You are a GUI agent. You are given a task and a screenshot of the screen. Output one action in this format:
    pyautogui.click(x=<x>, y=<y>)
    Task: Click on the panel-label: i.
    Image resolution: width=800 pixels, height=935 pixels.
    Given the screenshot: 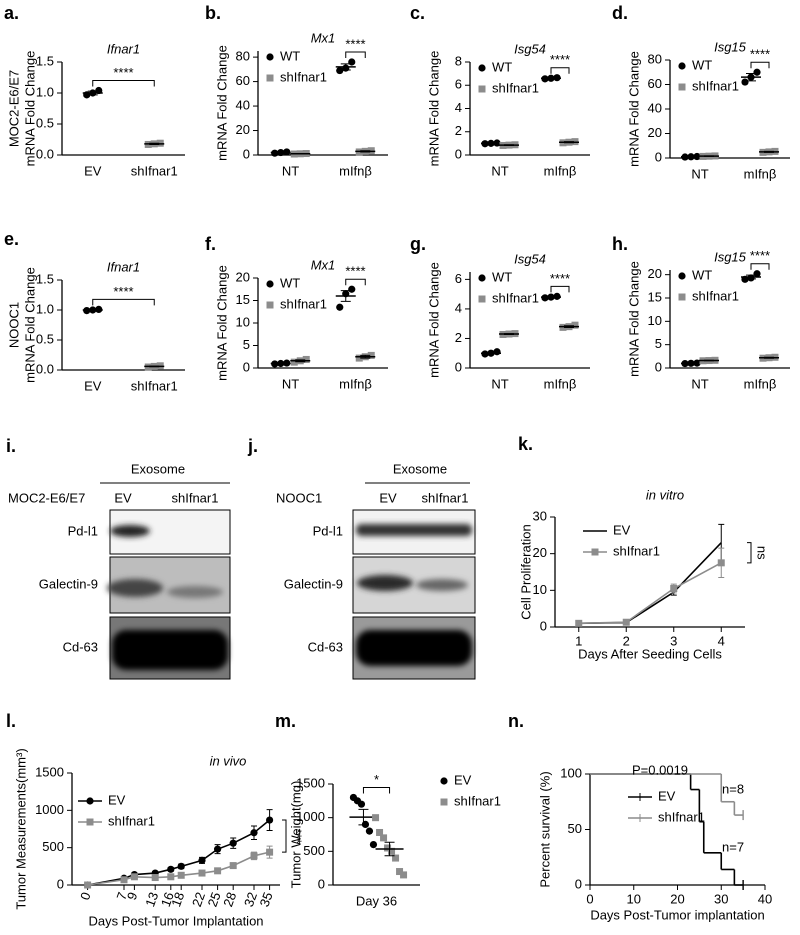 What is the action you would take?
    pyautogui.click(x=11, y=446)
    